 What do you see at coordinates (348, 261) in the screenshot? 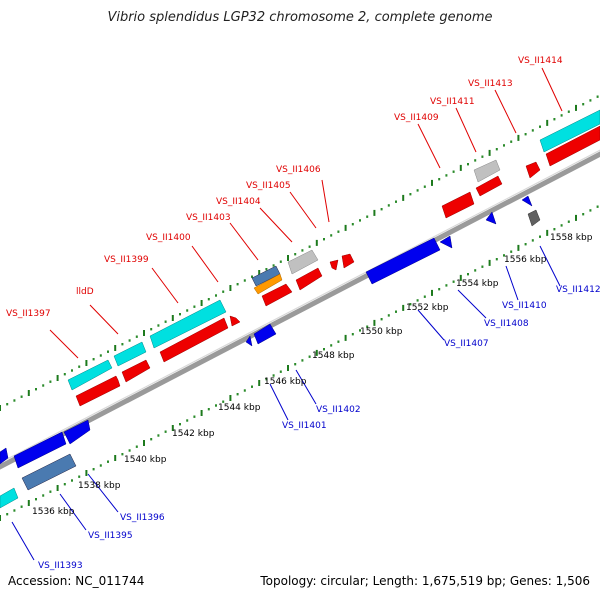
I see `cds-vs-ii1406b` at bounding box center [348, 261].